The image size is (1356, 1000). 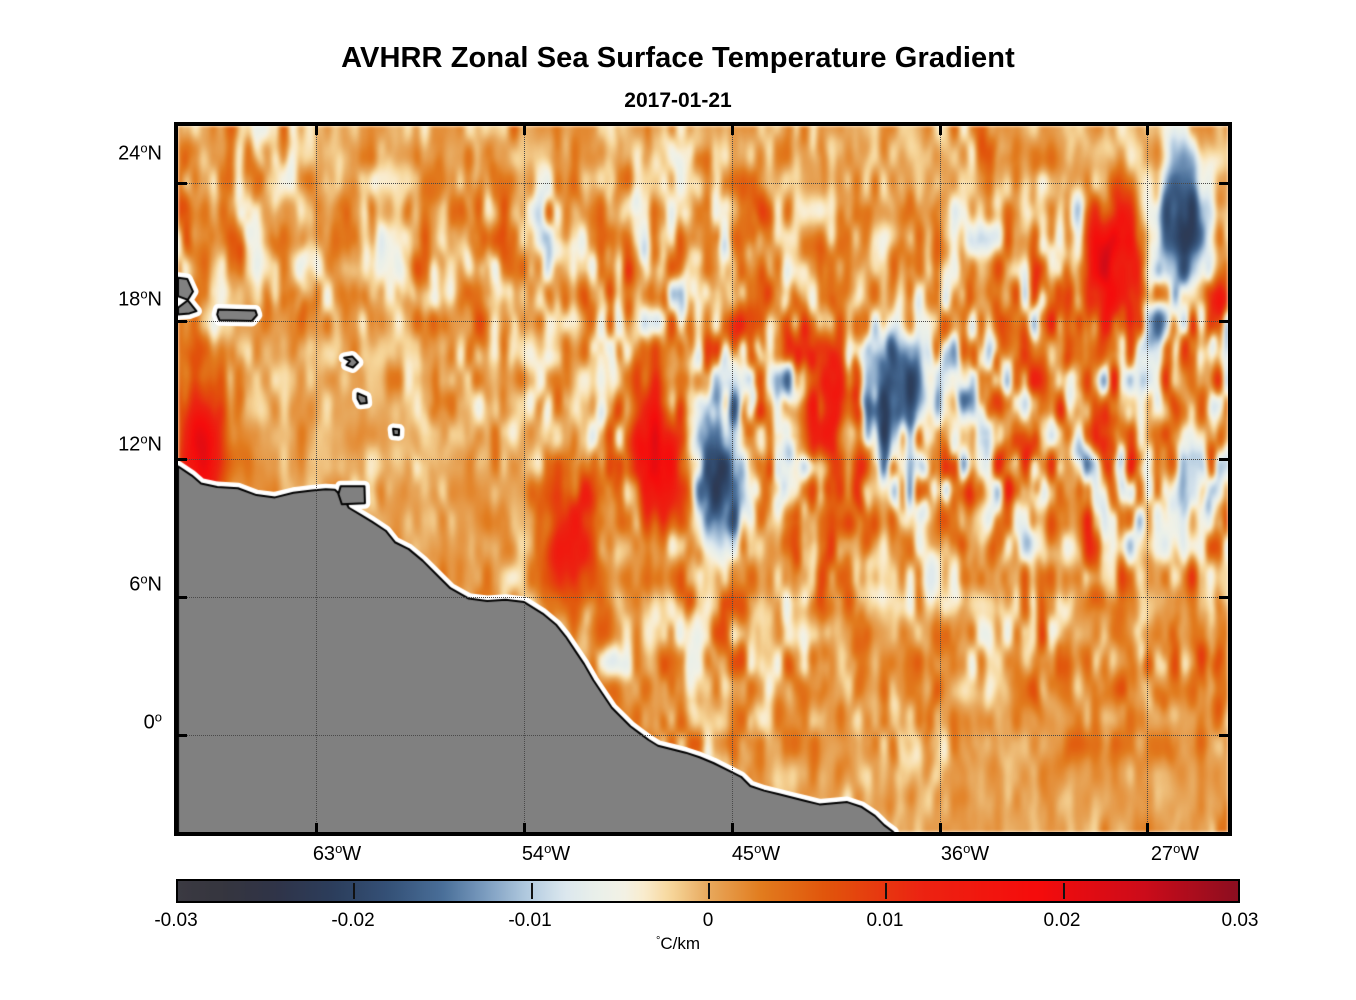 What do you see at coordinates (324, 854) in the screenshot?
I see `xtick-label-value: 63` at bounding box center [324, 854].